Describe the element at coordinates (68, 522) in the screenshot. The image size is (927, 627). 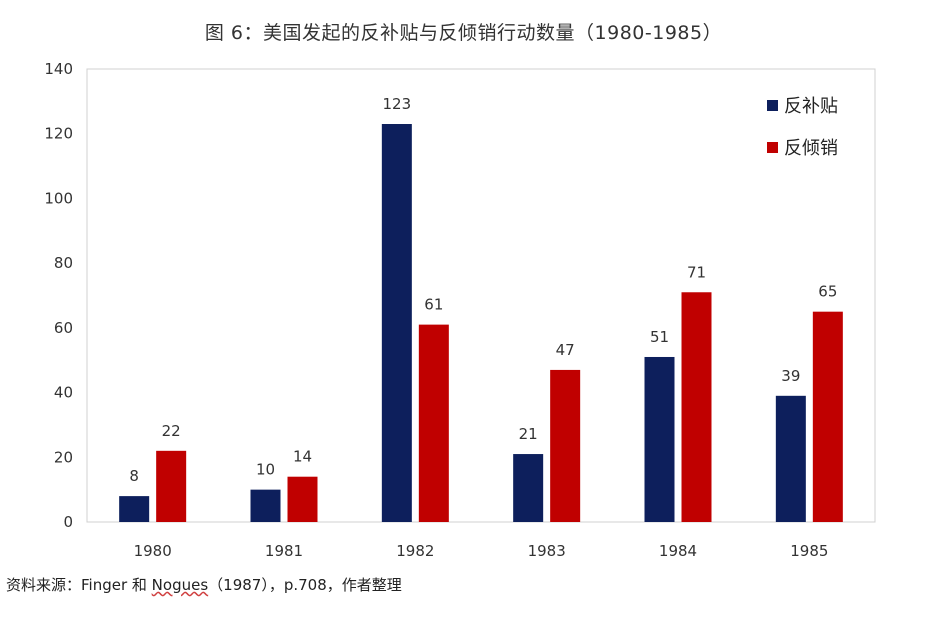
I see `y-tick-label: 0` at that location.